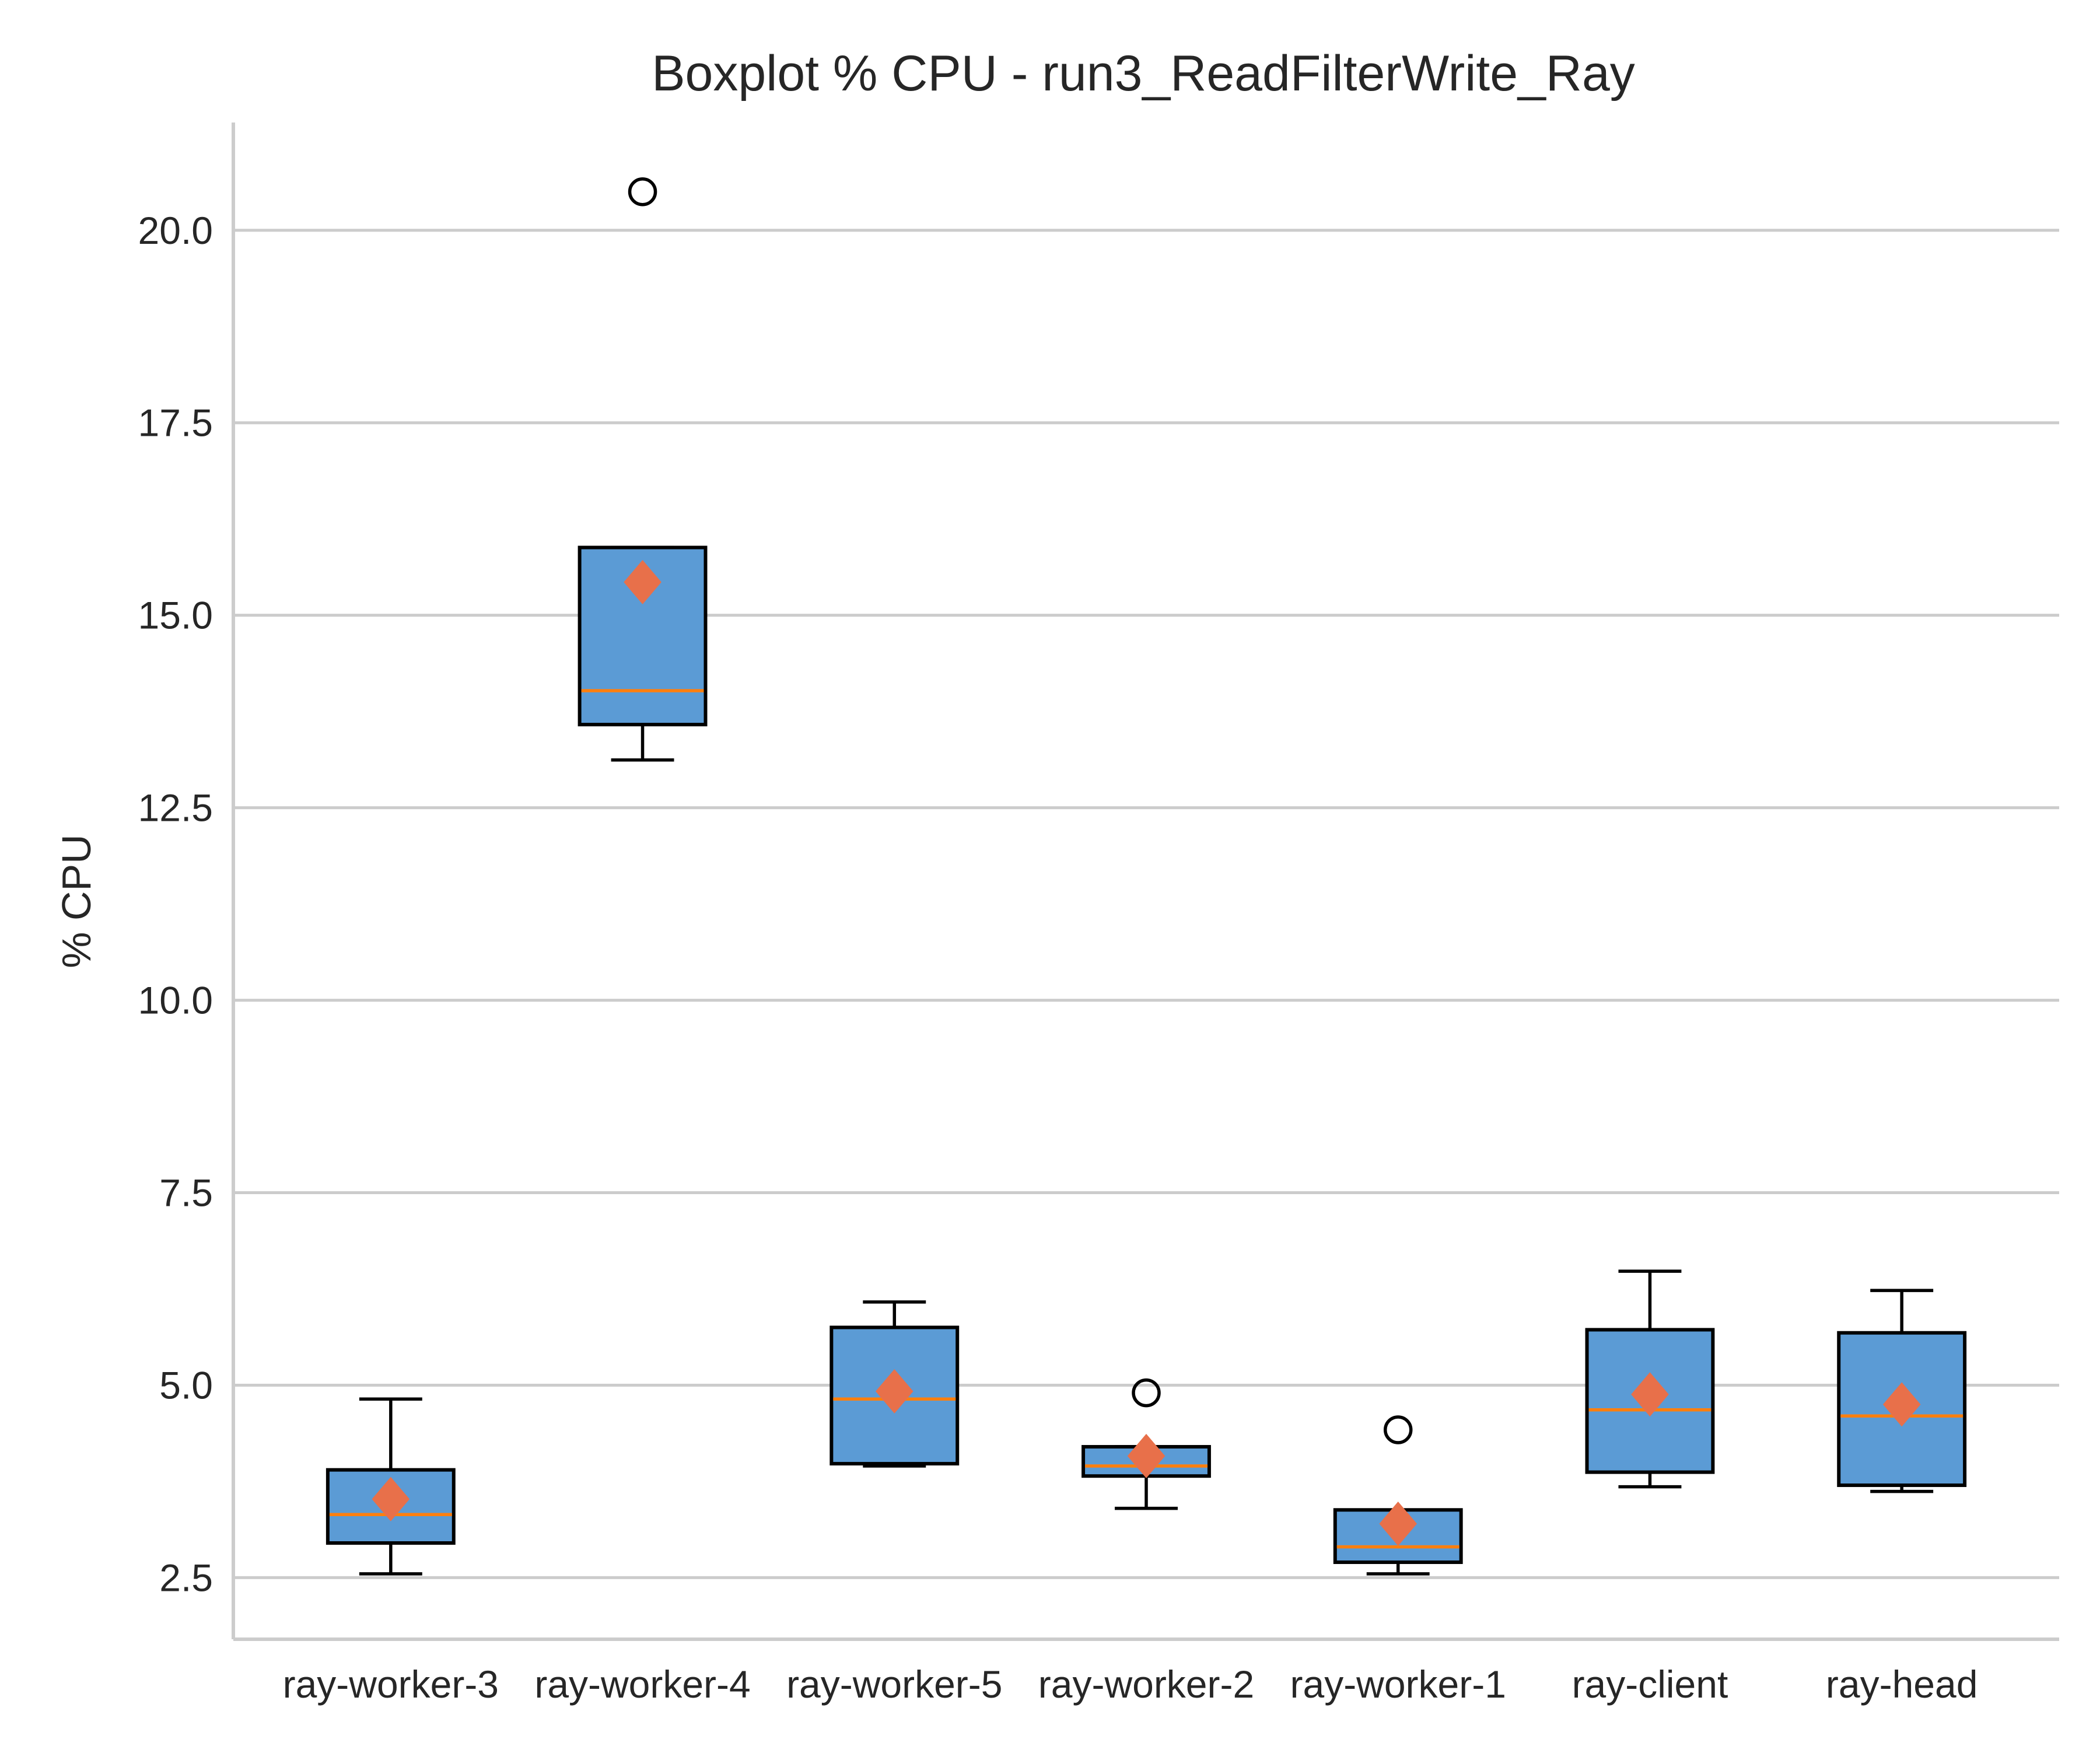 The width and height of the screenshot is (2100, 1753). What do you see at coordinates (186, 1577) in the screenshot?
I see `y-tick-label: 2.5` at bounding box center [186, 1577].